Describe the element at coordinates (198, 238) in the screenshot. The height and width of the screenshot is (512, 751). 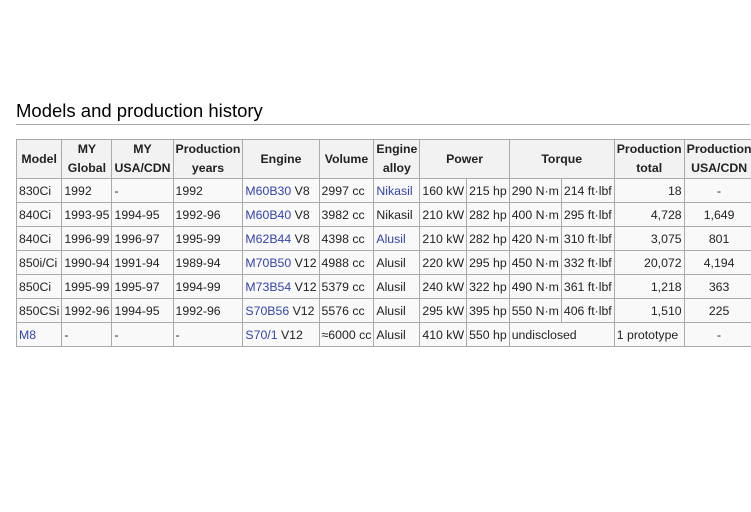
I see `prod_years-text: 1995-99` at that location.